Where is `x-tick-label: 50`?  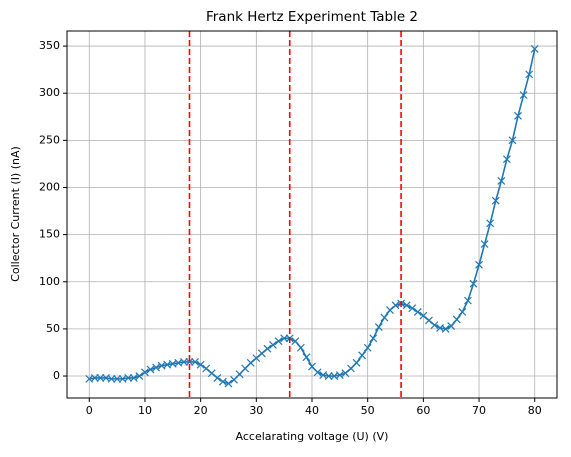 x-tick-label: 50 is located at coordinates (368, 410).